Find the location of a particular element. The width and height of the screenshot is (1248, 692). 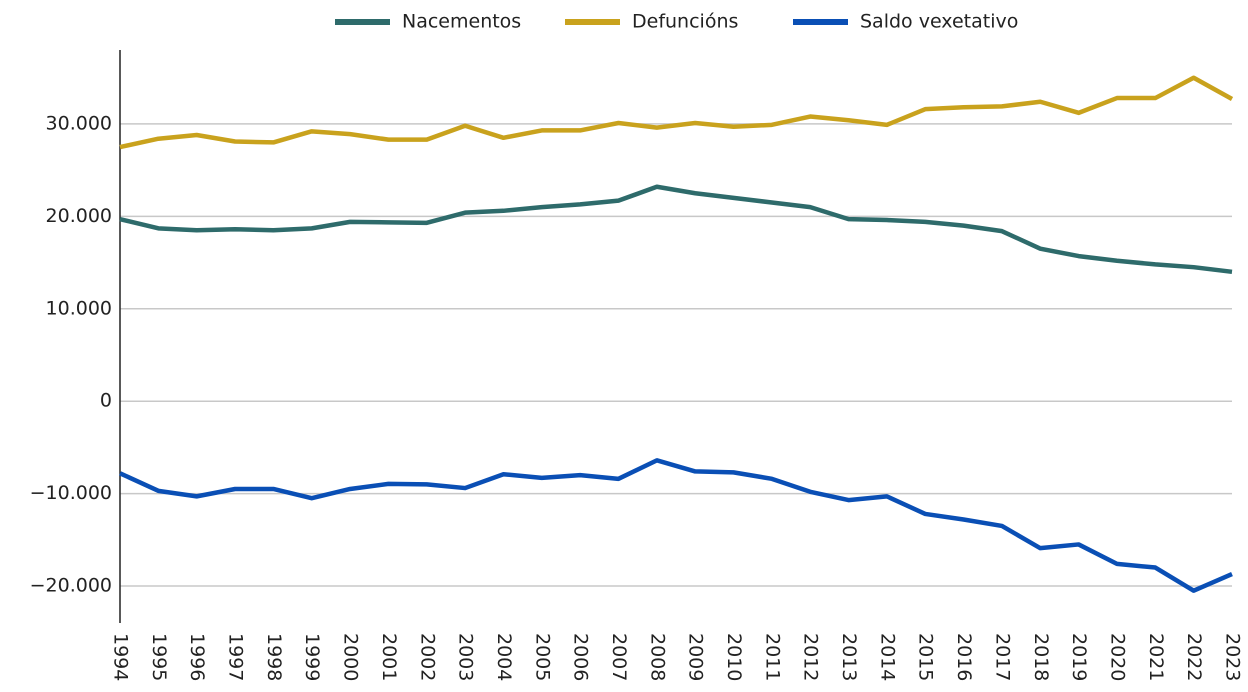

x-tick-label: 2010 is located at coordinates (734, 657).